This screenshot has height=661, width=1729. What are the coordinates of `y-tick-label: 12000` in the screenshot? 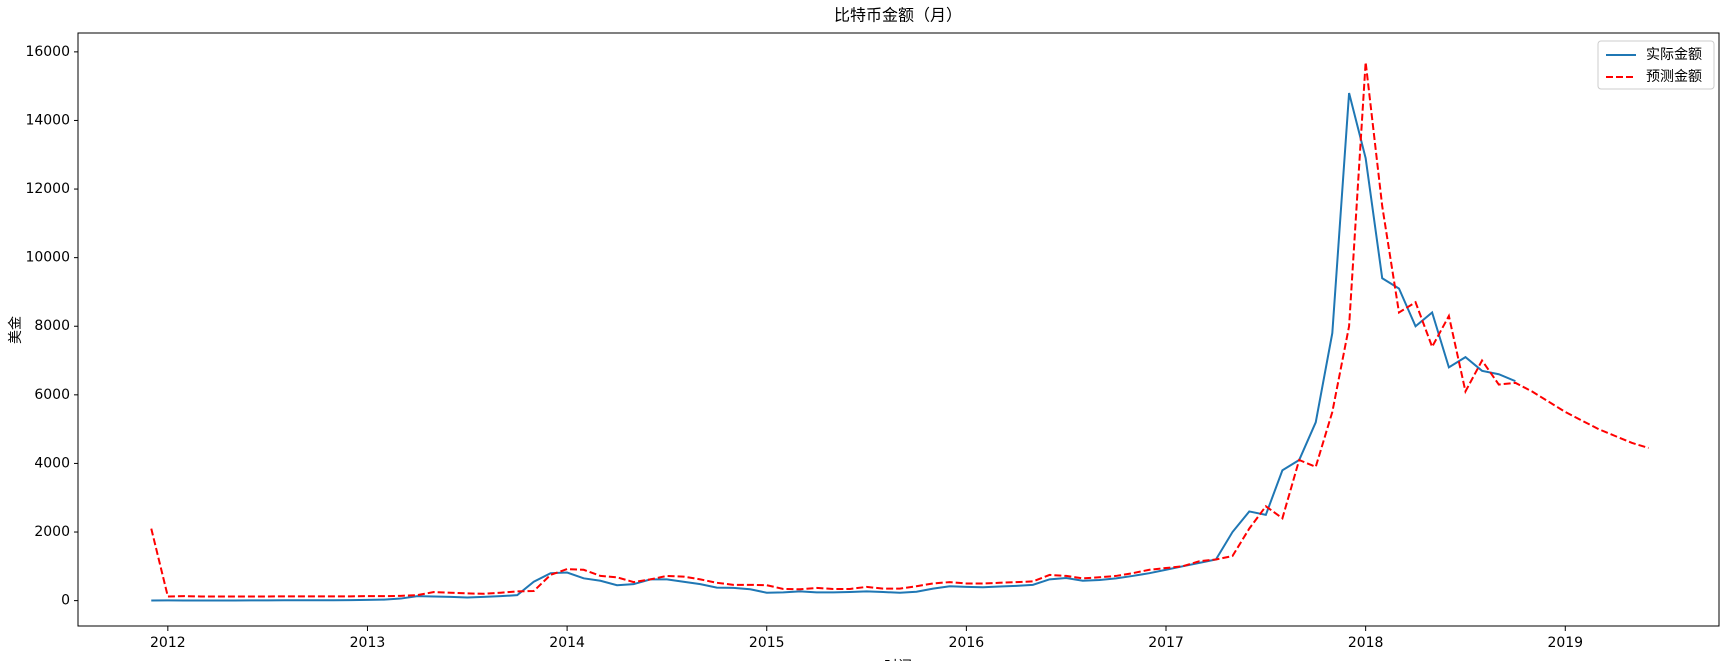 It's located at (47, 189).